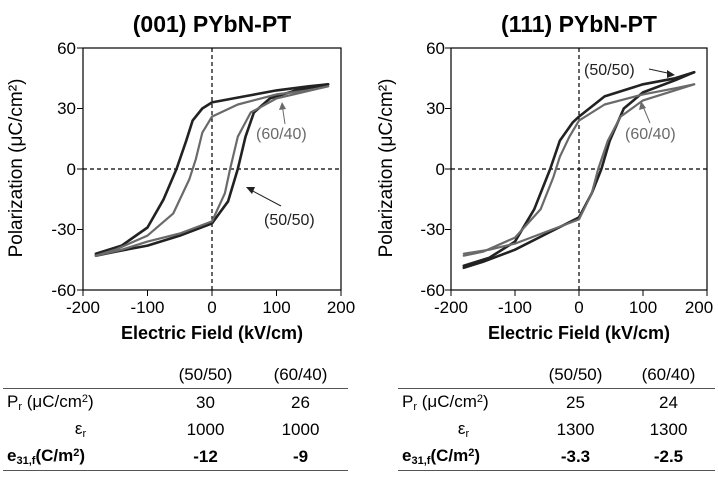 The height and width of the screenshot is (481, 718). What do you see at coordinates (575, 457) in the screenshot?
I see `table-cell: -3.3` at bounding box center [575, 457].